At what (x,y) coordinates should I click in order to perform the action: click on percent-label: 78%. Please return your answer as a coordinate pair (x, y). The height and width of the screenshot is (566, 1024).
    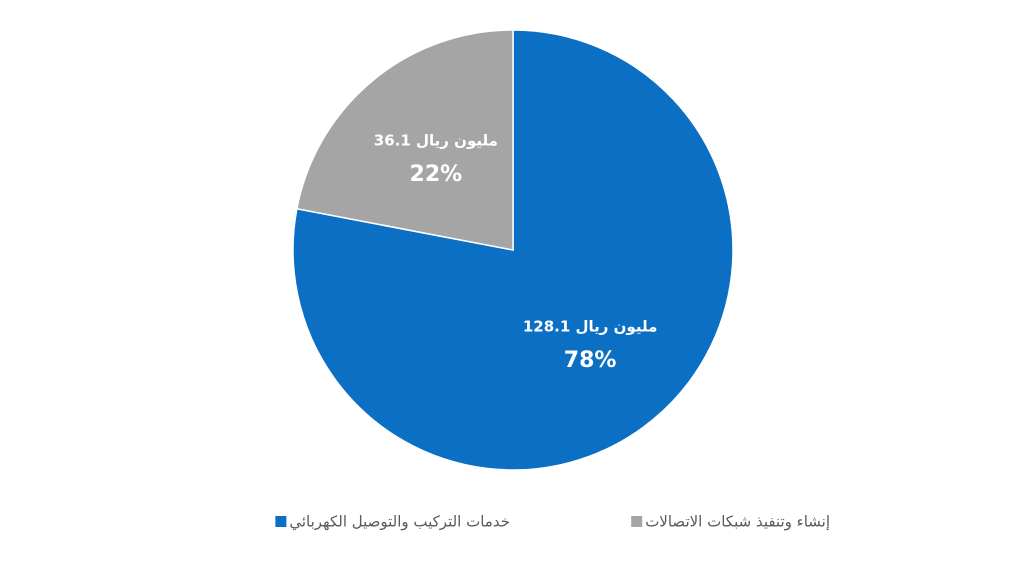
    Looking at the image, I should click on (590, 360).